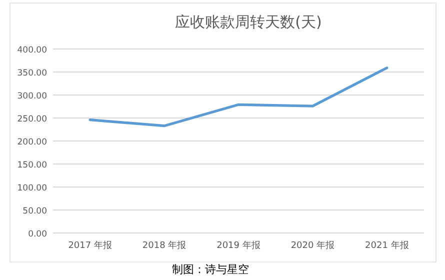 This screenshot has height=280, width=445. Describe the element at coordinates (32, 119) in the screenshot. I see `y-tick-label: 250.00` at that location.